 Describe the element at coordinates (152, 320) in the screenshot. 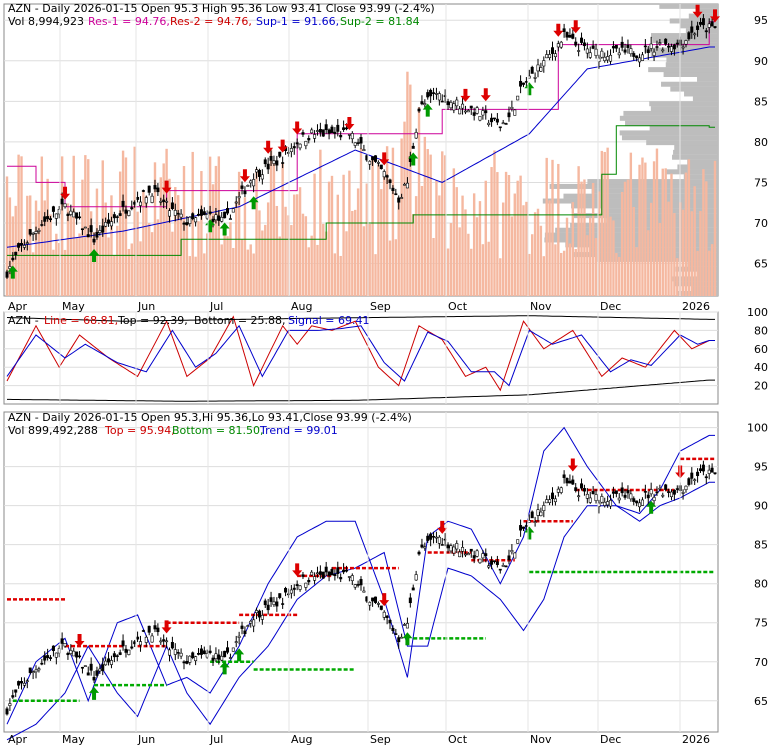

I see `stoch-legend-top: Top = 92.39,` at that location.